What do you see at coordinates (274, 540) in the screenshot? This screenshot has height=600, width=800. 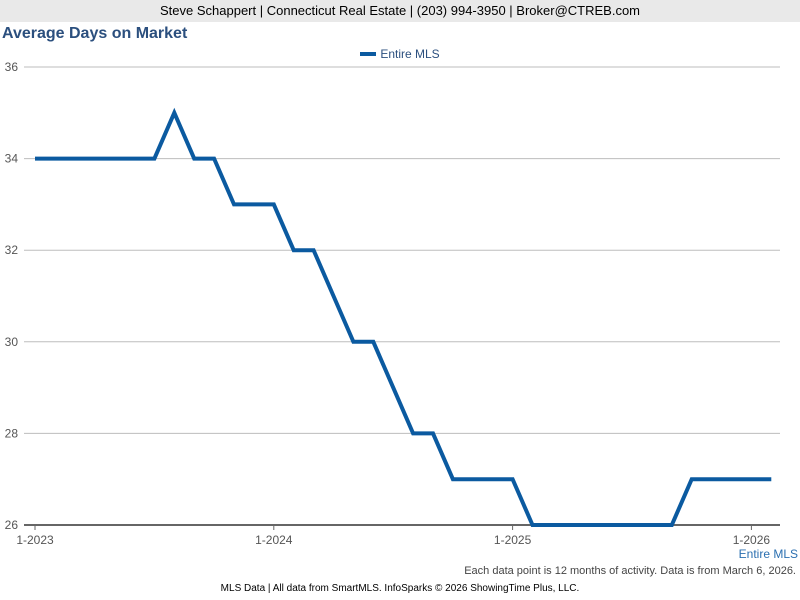 I see `x-tick-label-1-2024: 1-2024` at bounding box center [274, 540].